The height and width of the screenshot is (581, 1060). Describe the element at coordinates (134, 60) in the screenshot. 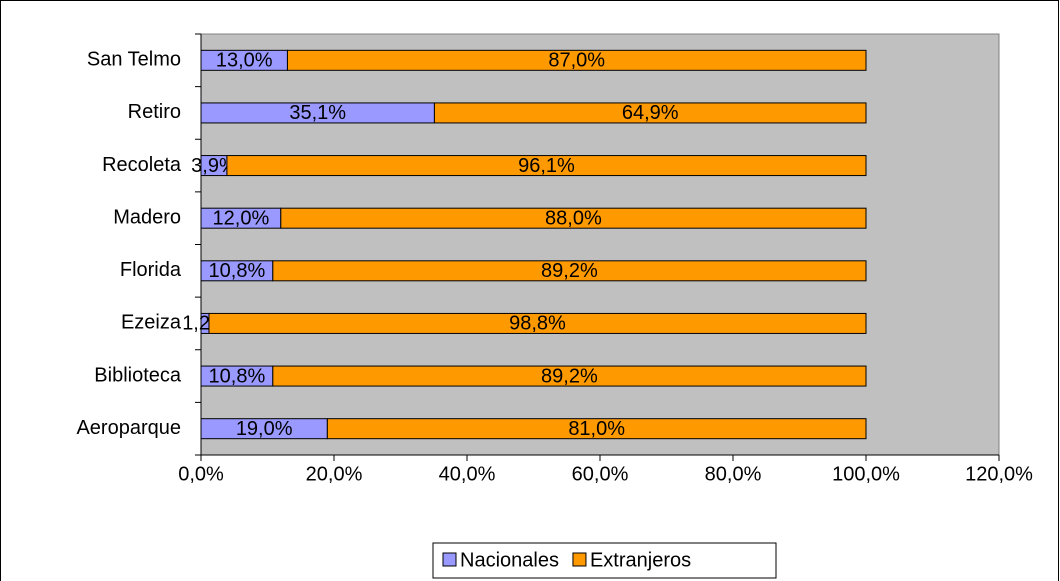

I see `y-tick-label: San Telmo` at that location.